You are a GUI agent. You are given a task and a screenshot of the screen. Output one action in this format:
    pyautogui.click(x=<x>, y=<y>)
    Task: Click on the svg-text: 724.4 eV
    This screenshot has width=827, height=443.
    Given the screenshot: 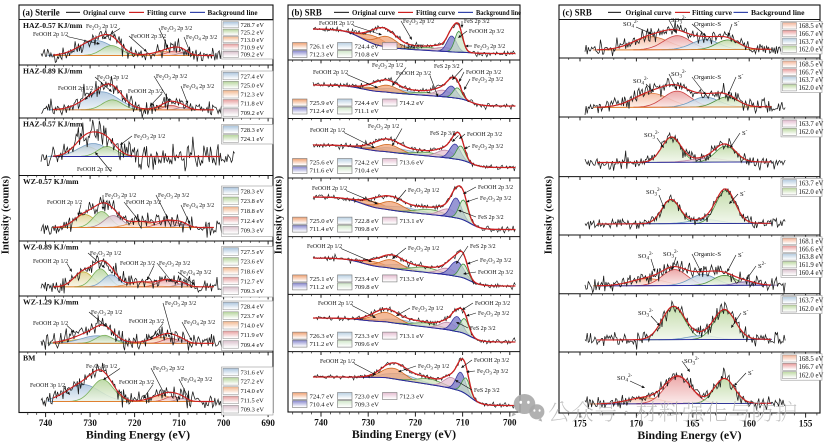 What is the action you would take?
    pyautogui.click(x=367, y=47)
    